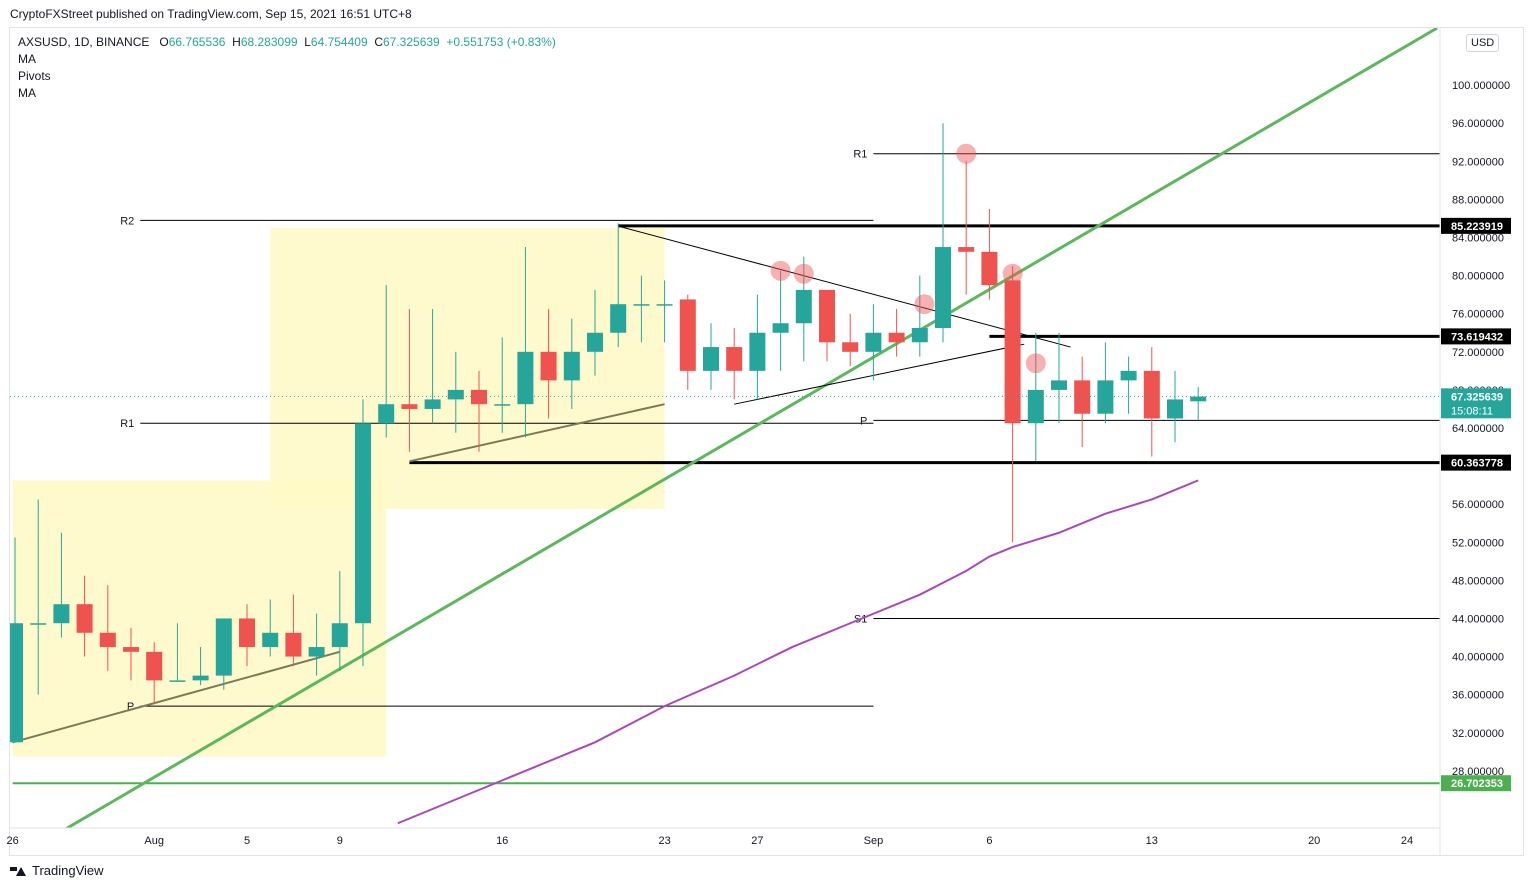  I want to click on tradingview-logo: TradingView, so click(57, 870).